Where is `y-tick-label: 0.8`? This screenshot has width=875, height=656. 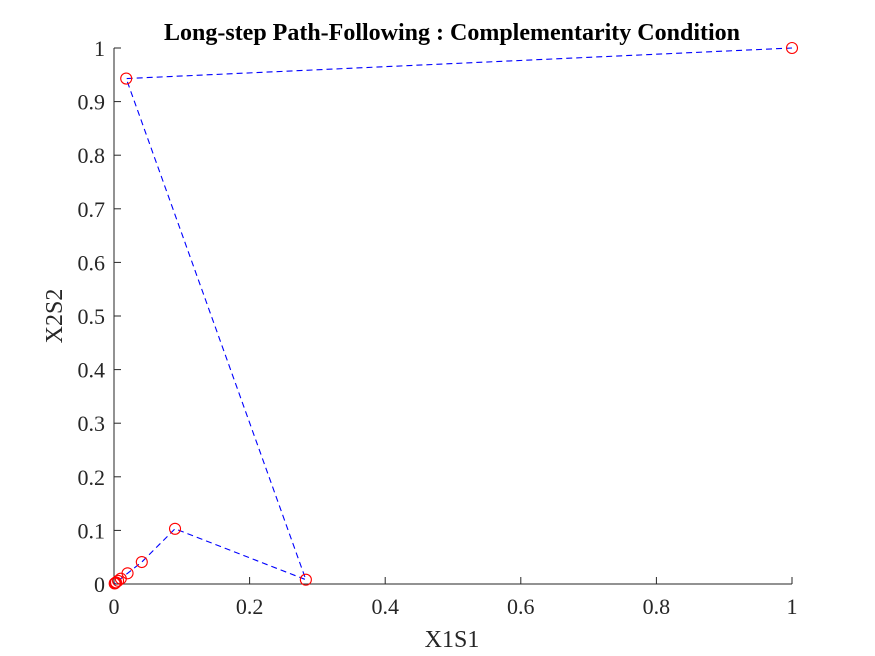 y-tick-label: 0.8 is located at coordinates (92, 155).